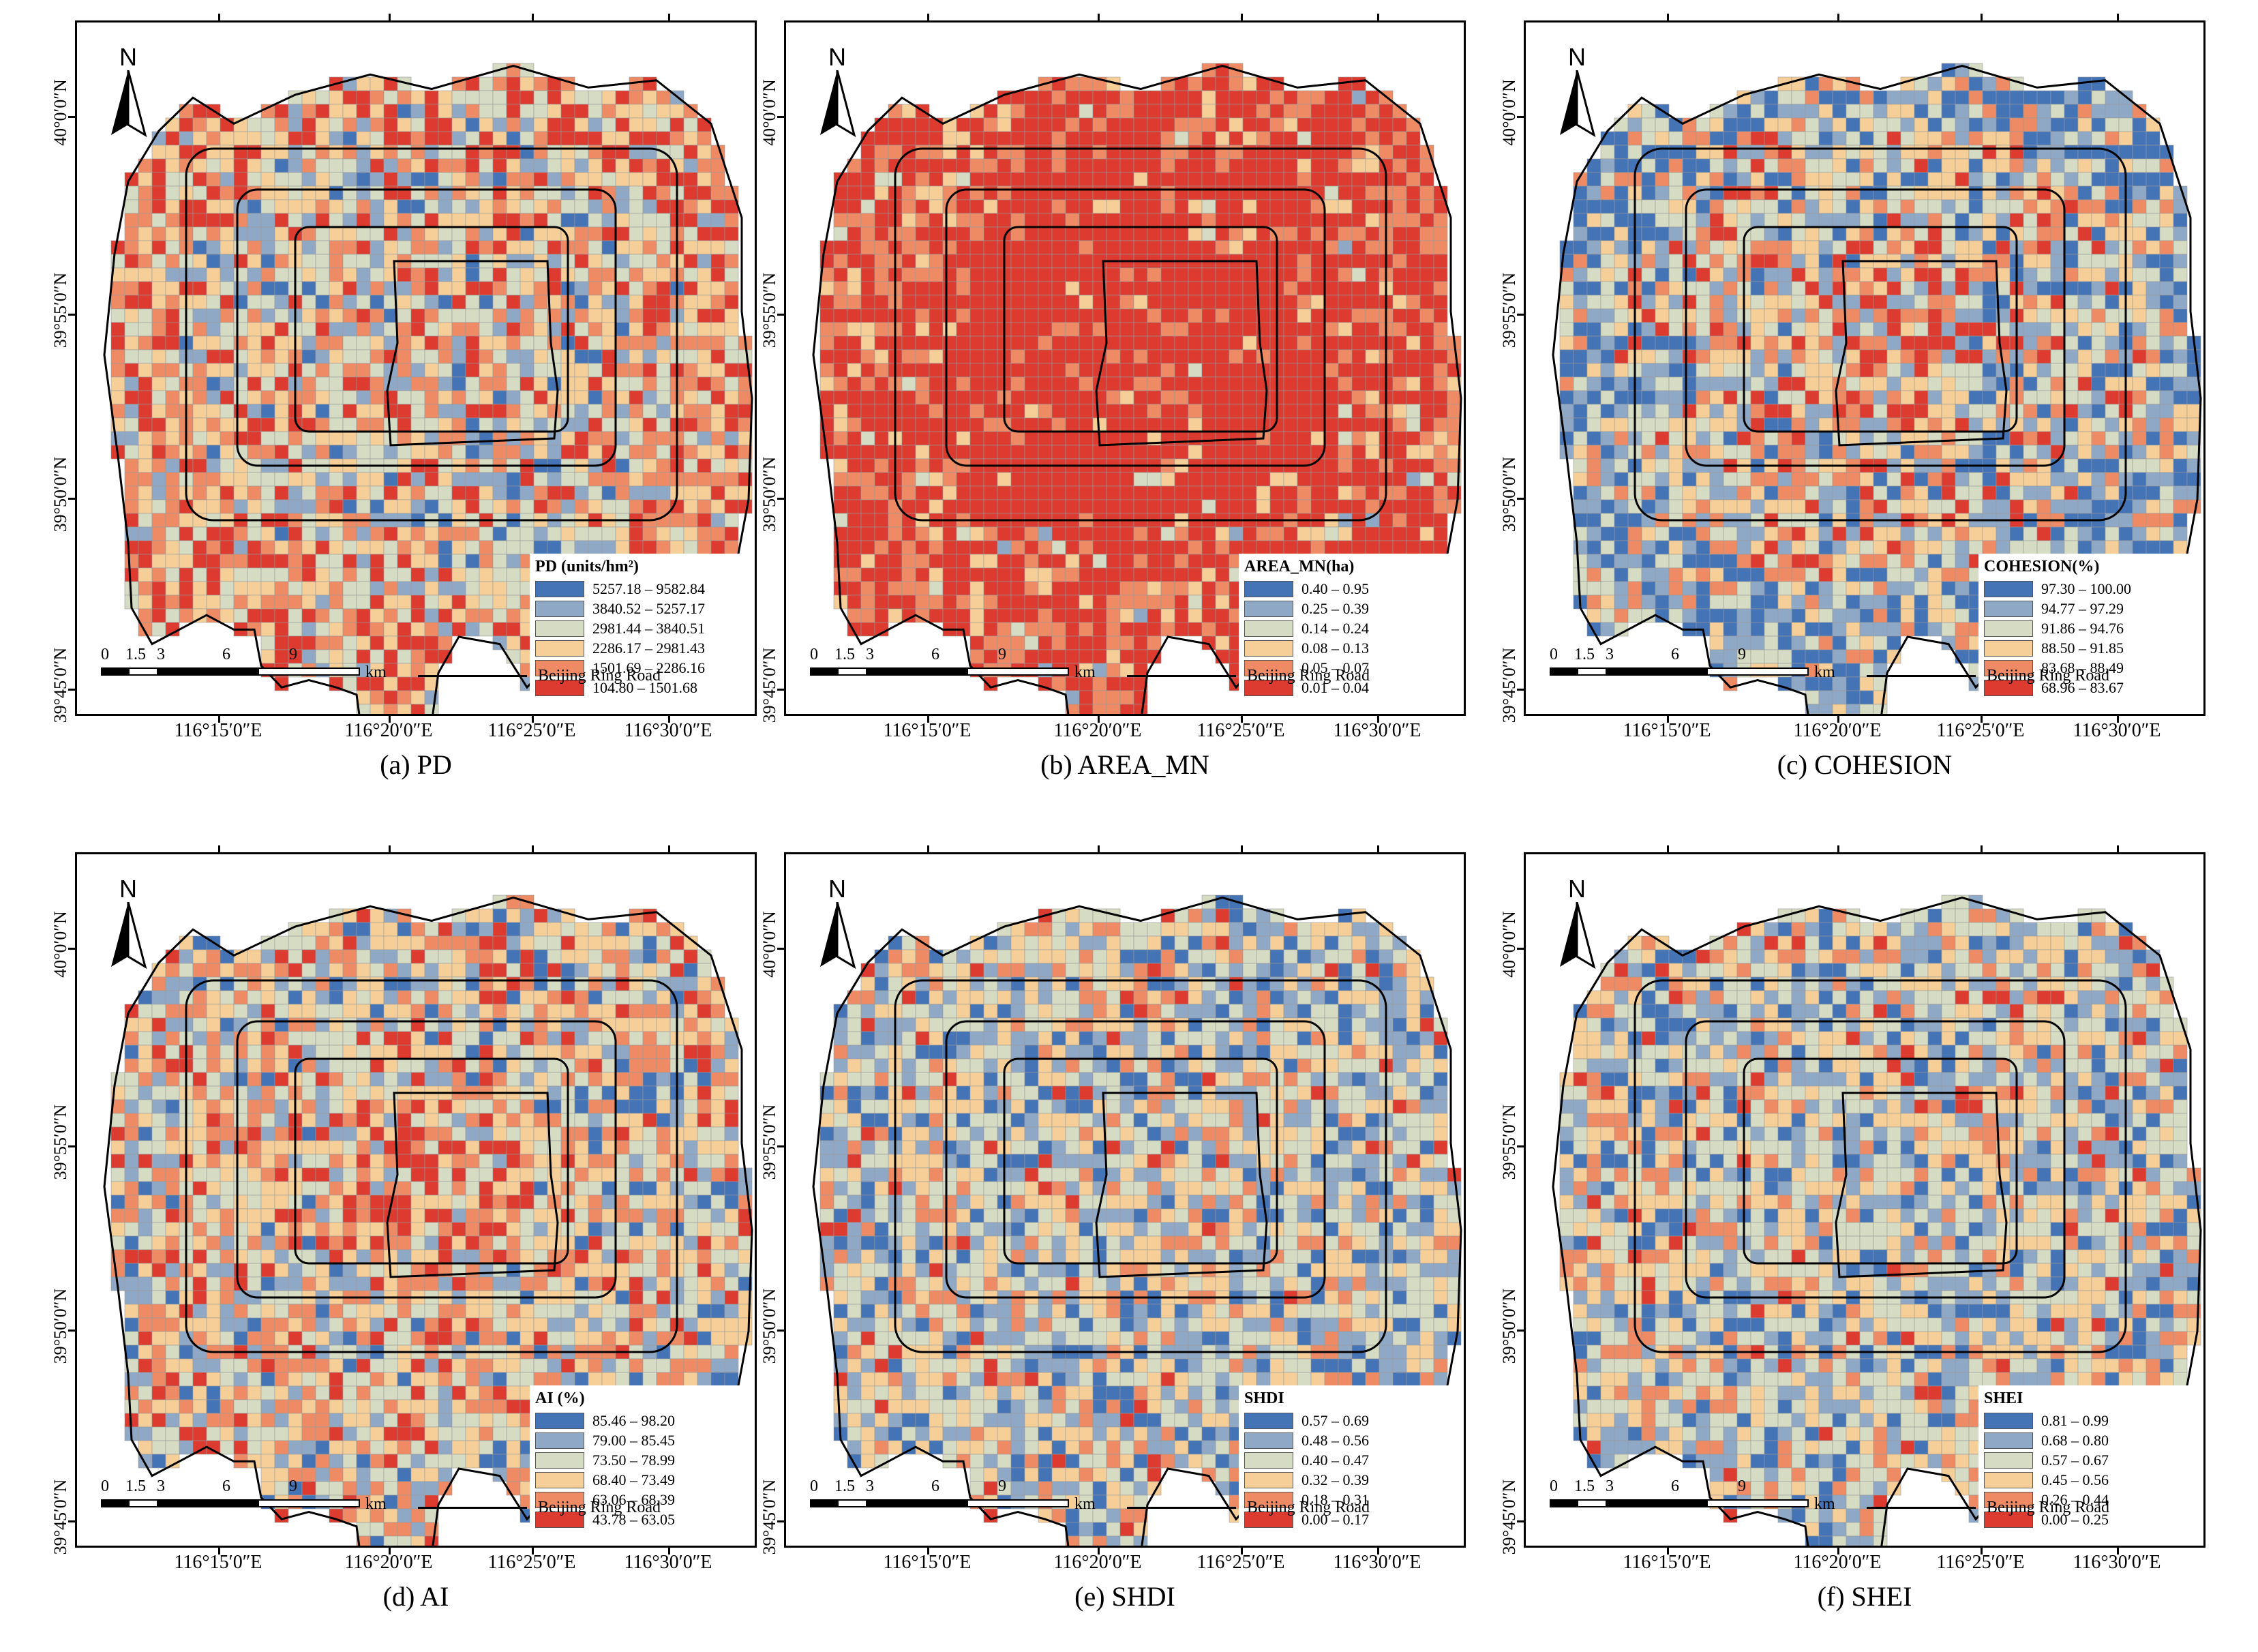 This screenshot has width=2258, height=1652. Describe the element at coordinates (637, 608) in the screenshot. I see `legend-row: 3840.52 – 5257.17` at that location.